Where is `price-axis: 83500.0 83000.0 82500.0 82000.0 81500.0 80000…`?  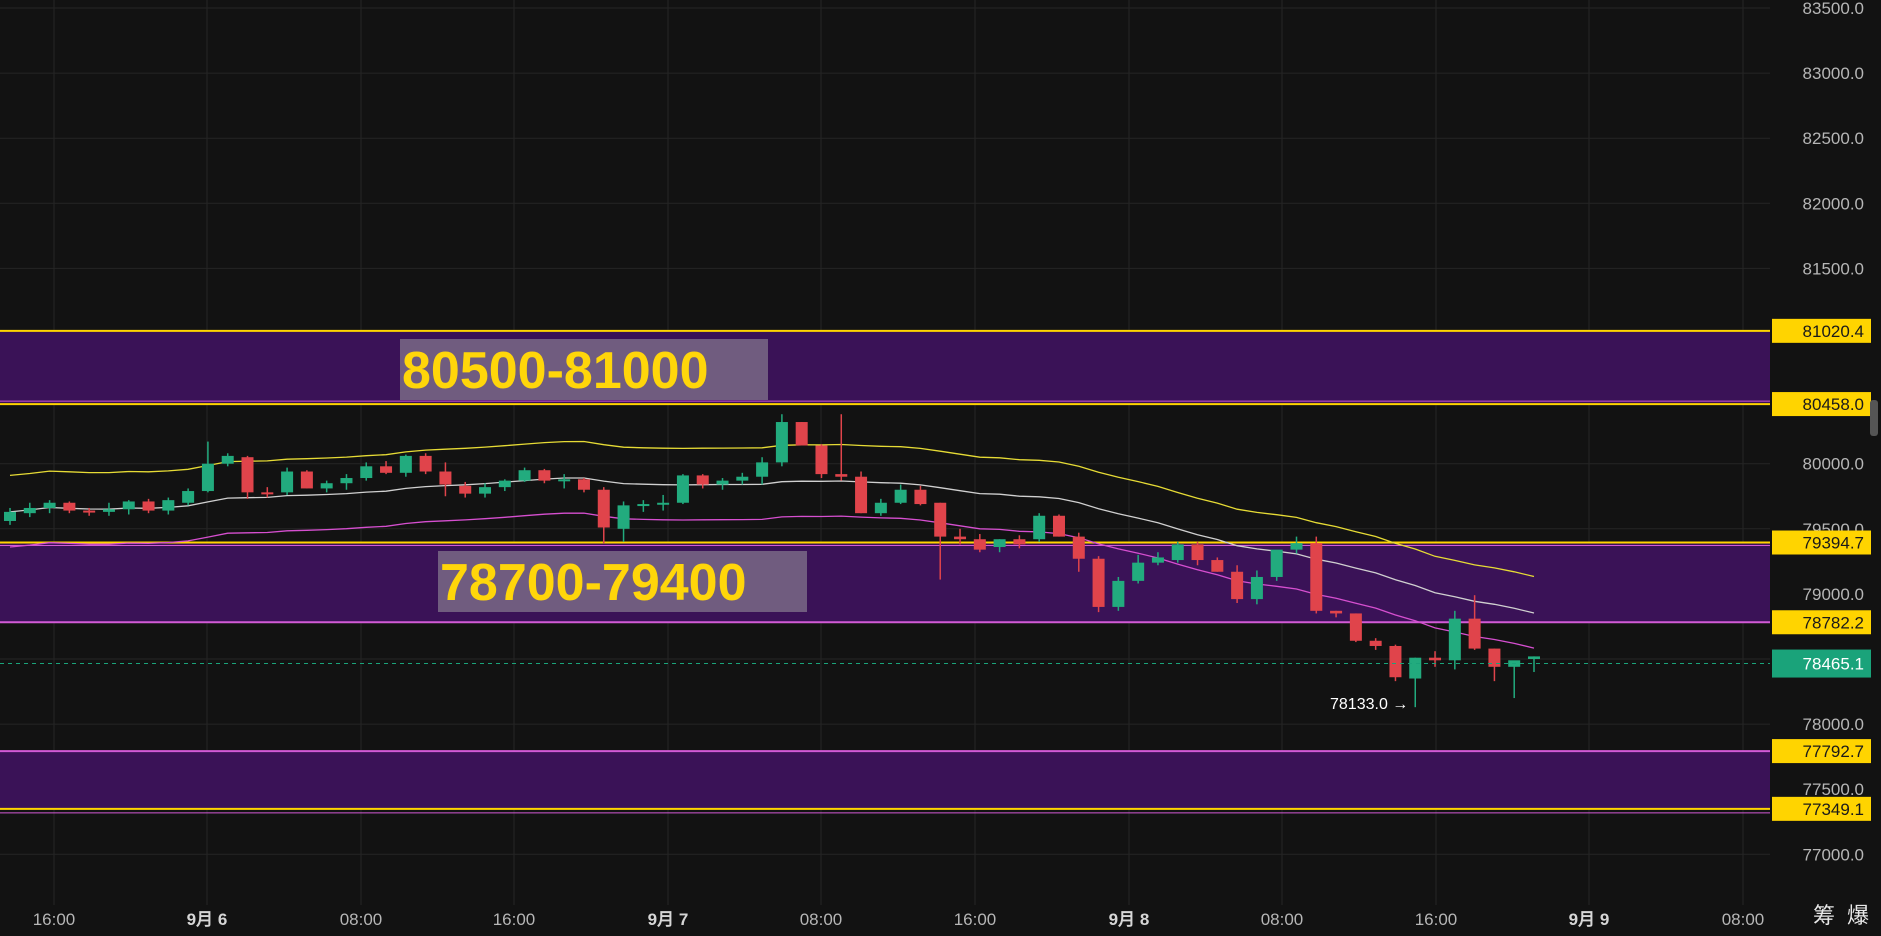
price-axis: 83500.0 83000.0 82500.0 82000.0 81500.0 80000… is located at coordinates (1825, 452).